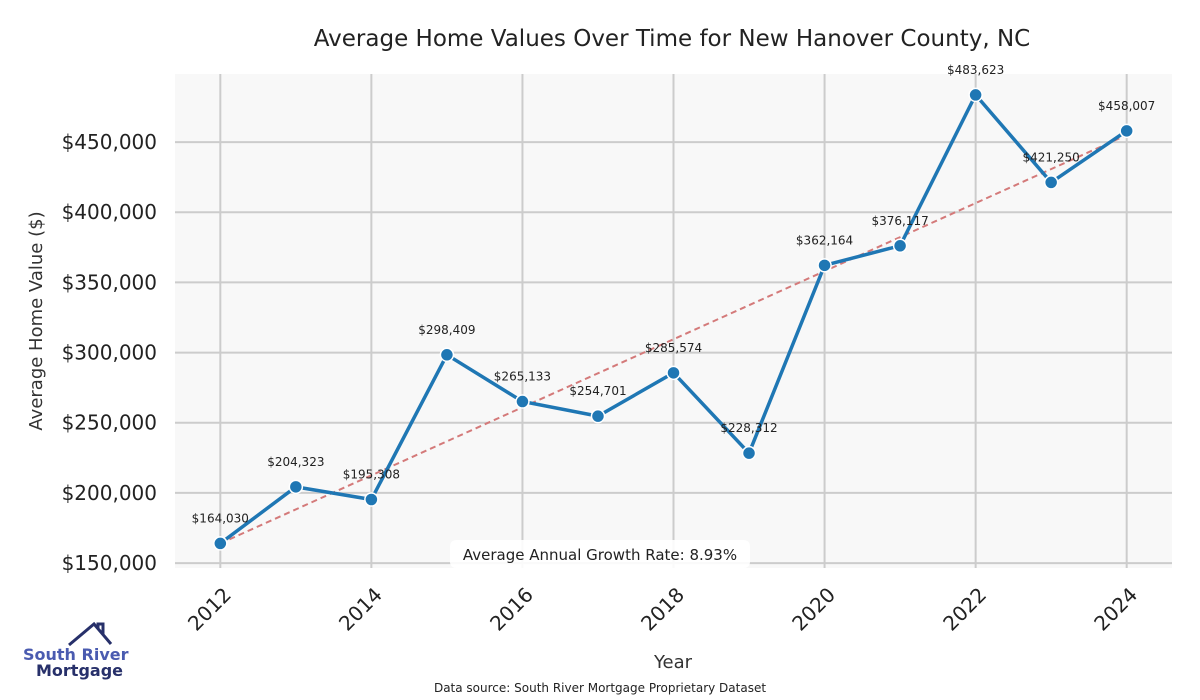 This screenshot has height=700, width=1200. What do you see at coordinates (446, 330) in the screenshot?
I see `data-label: $298,409` at bounding box center [446, 330].